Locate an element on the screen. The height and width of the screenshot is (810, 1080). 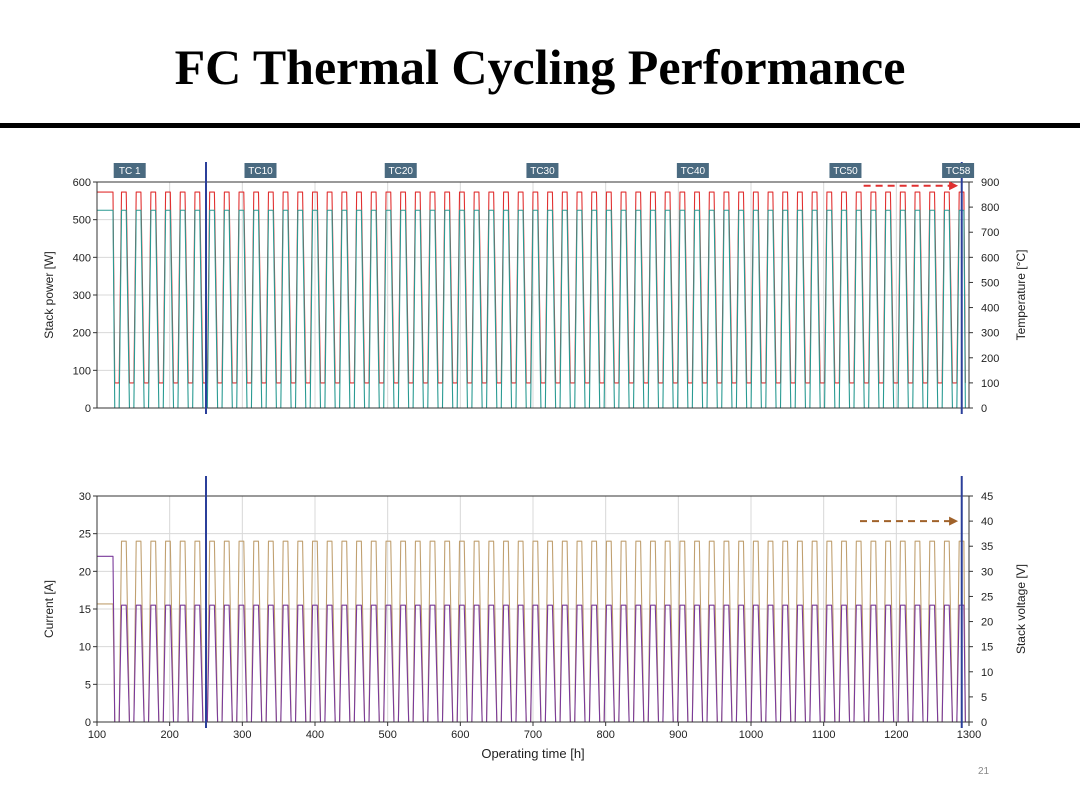
left-tick-label: 600 is located at coordinates (82, 183).